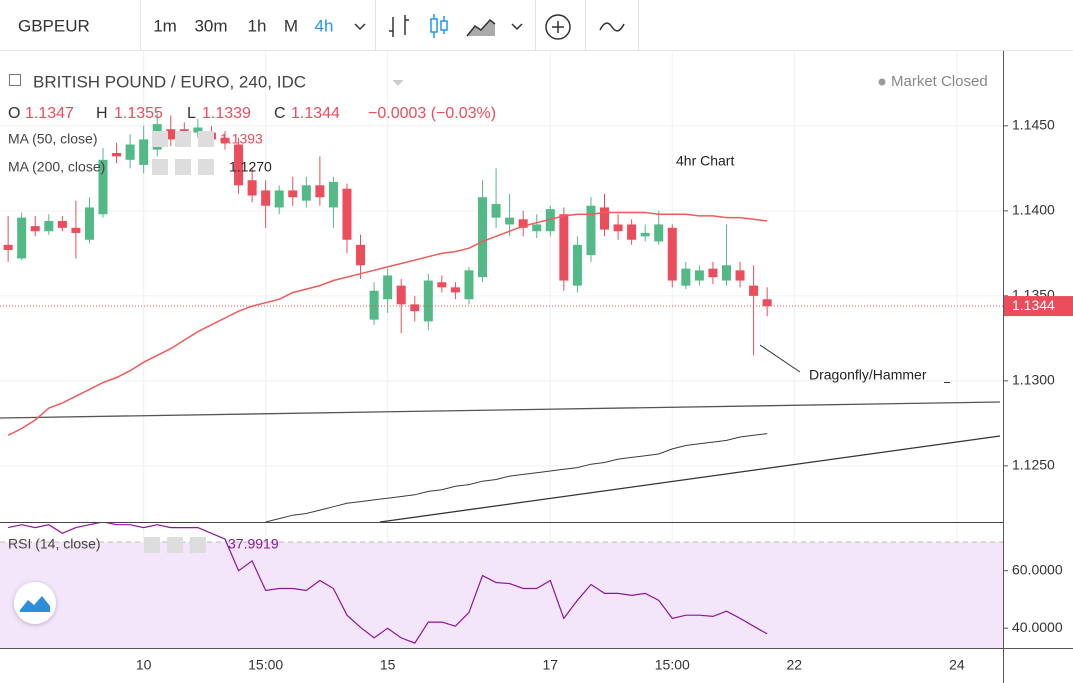 This screenshot has height=683, width=1073. Describe the element at coordinates (102, 113) in the screenshot. I see `ohlc-key: H` at that location.